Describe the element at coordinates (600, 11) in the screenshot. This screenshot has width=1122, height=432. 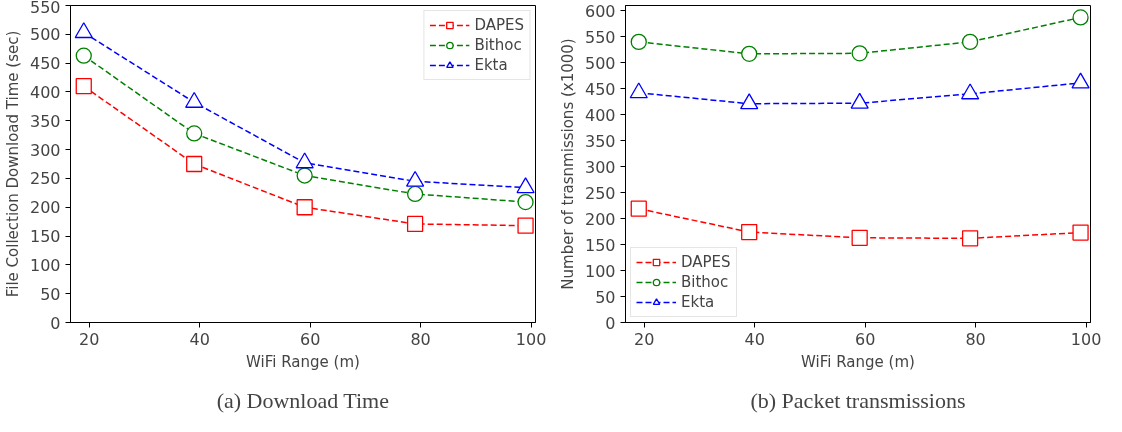
I see `y-tick-label: 600` at that location.